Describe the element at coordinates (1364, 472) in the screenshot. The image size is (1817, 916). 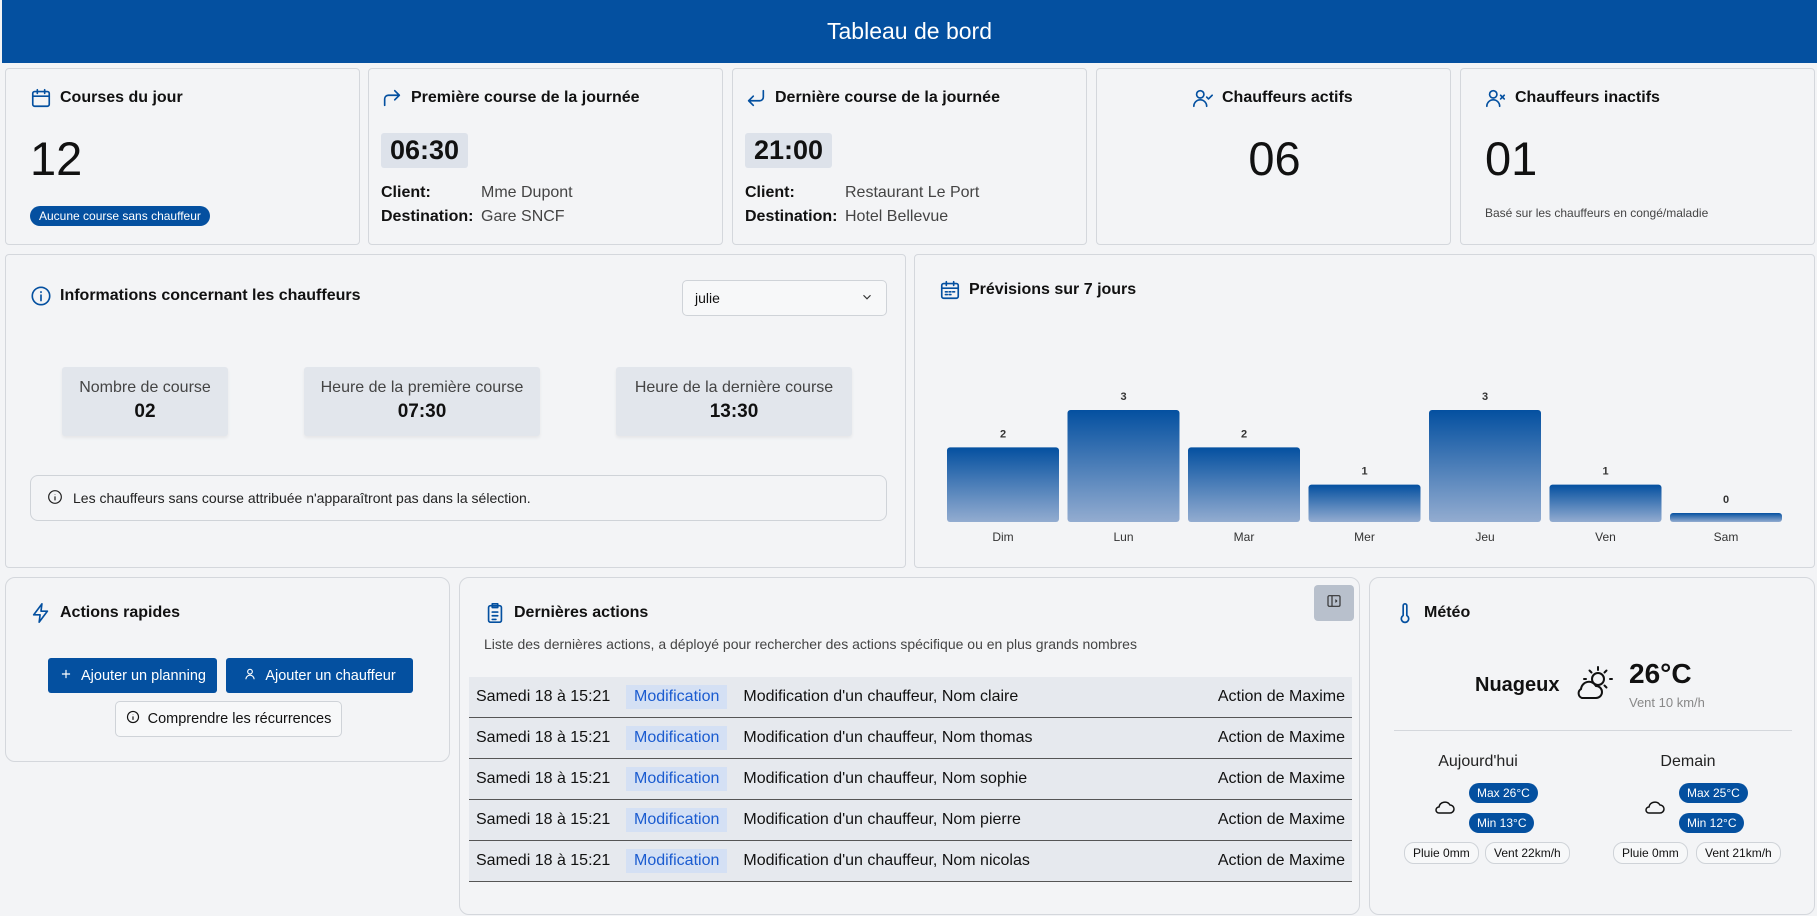
I see `data-label-mer: 1` at that location.